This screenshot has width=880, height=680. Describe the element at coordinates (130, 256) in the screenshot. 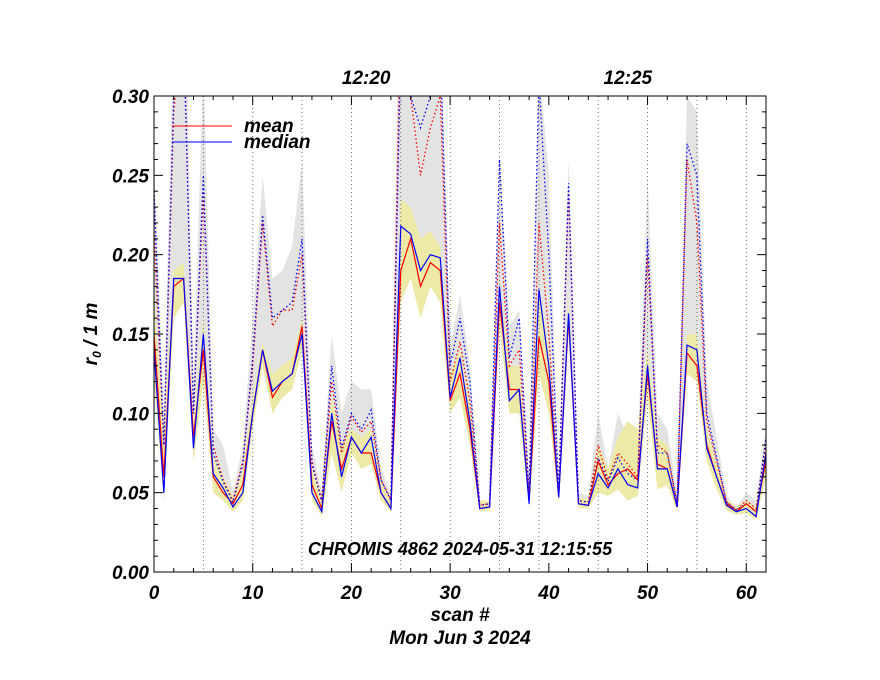

I see `y-tick-label: 0.20` at that location.